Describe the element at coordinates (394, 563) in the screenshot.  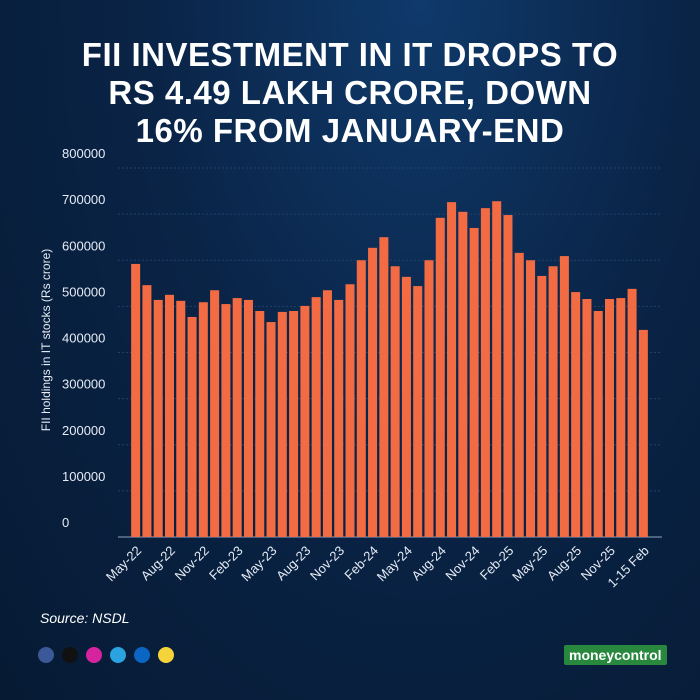
I see `x-tick-label: May-24` at that location.